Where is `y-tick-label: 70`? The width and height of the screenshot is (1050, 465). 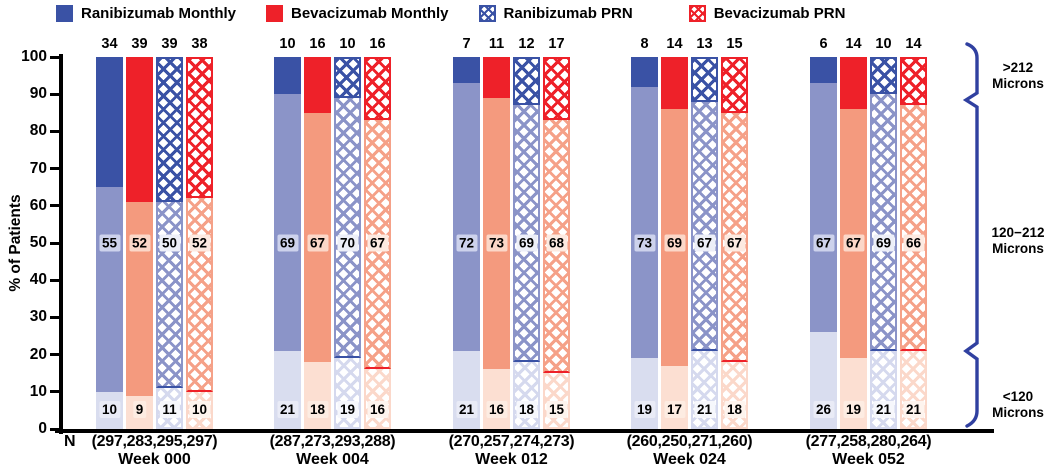
y-tick-label: 70 is located at coordinates (38, 168).